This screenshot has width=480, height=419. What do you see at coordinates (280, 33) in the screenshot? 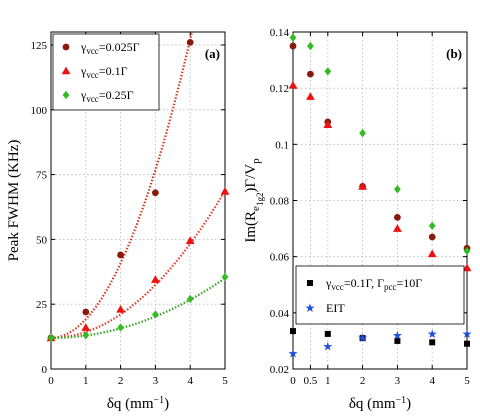
I see `y-tick-label: 0.14` at bounding box center [280, 33].